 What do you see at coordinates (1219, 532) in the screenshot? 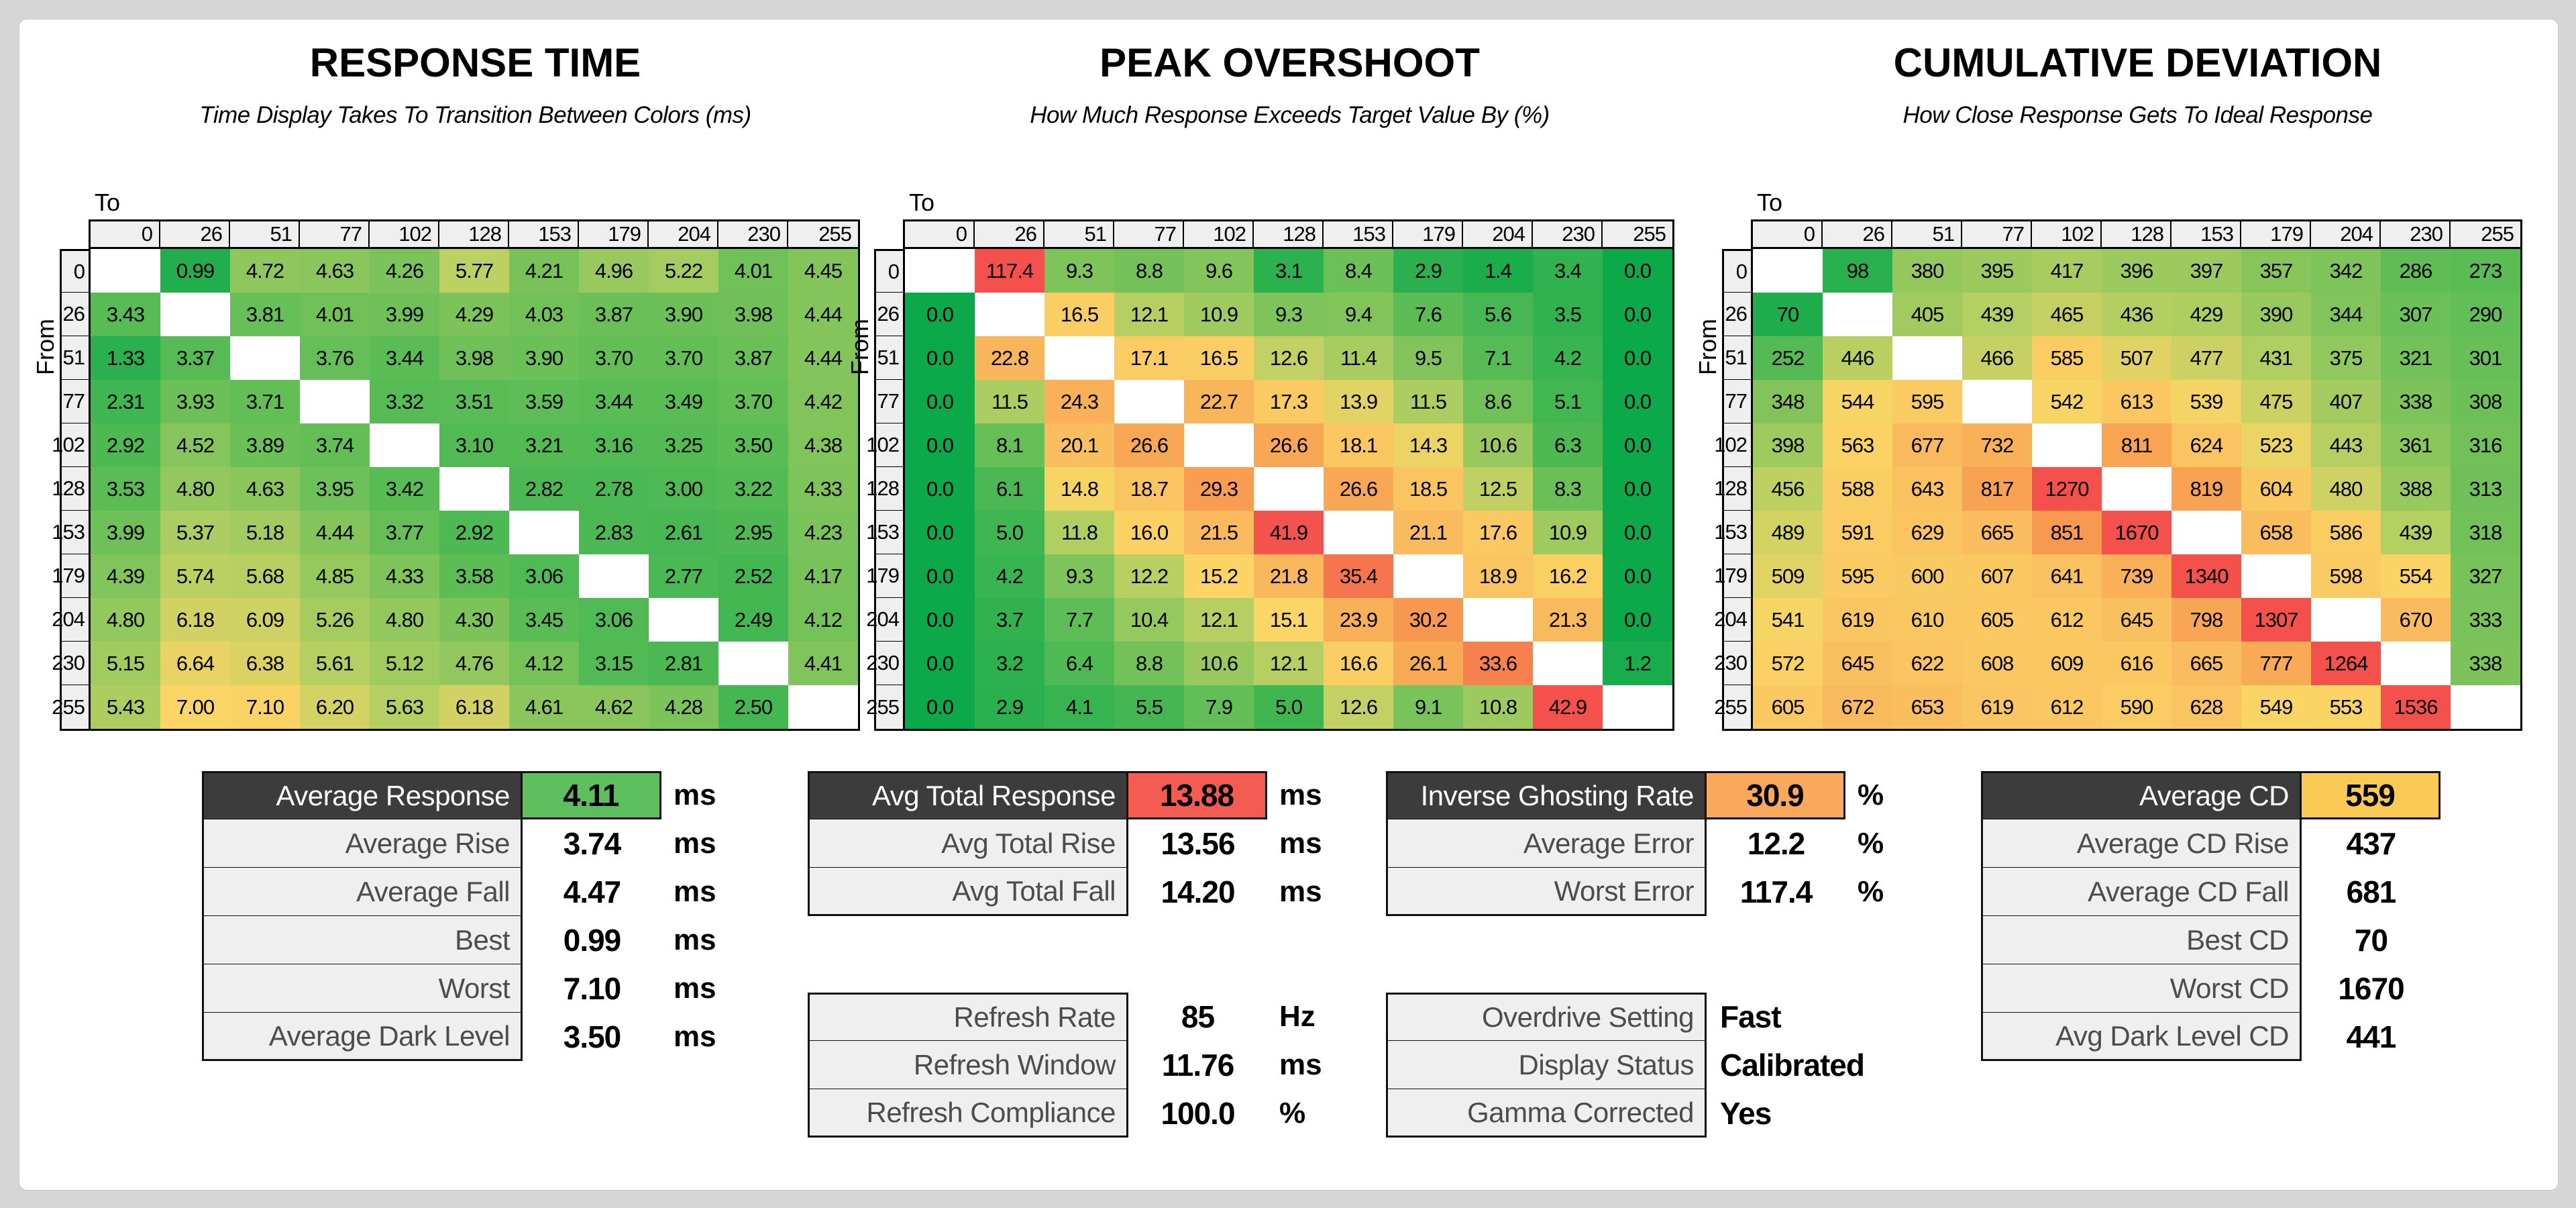
I see `heatmap-cell: 21.5` at bounding box center [1219, 532].